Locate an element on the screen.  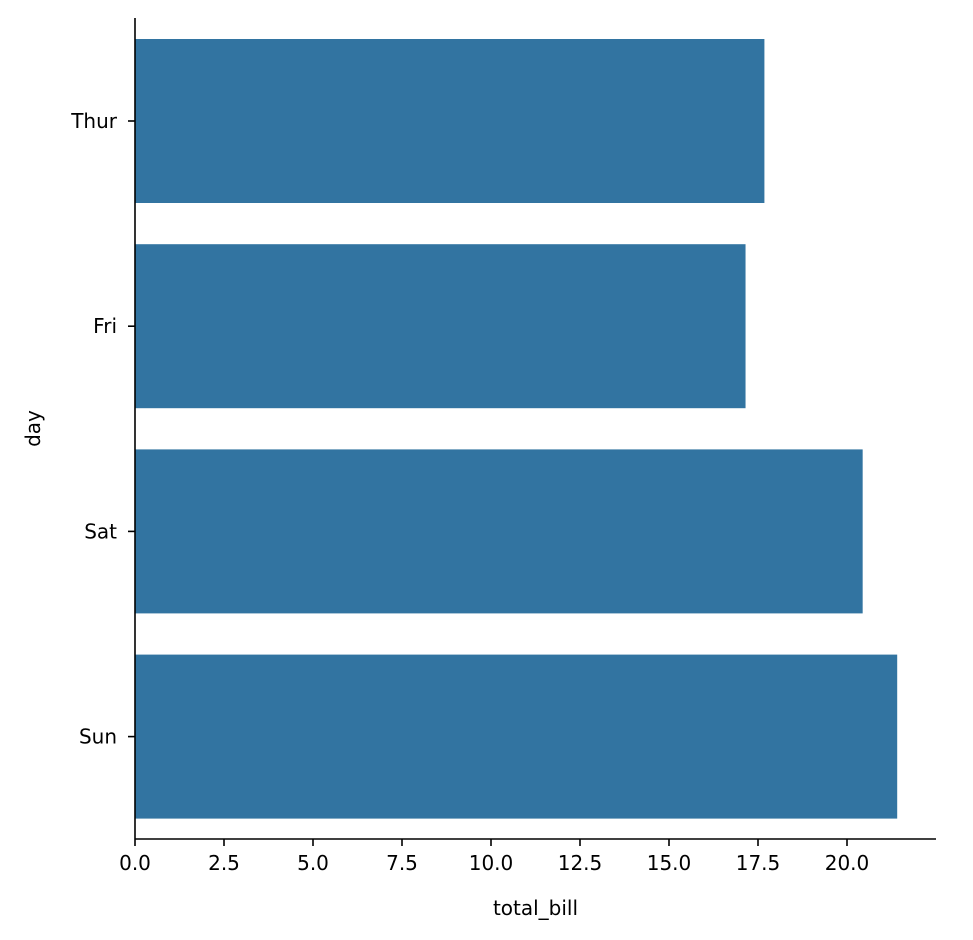
x-axis-ticks: 0.0 2.5 5.0 7.5 10.0 12.5 15.0 17.5 20.0 is located at coordinates (494, 857).